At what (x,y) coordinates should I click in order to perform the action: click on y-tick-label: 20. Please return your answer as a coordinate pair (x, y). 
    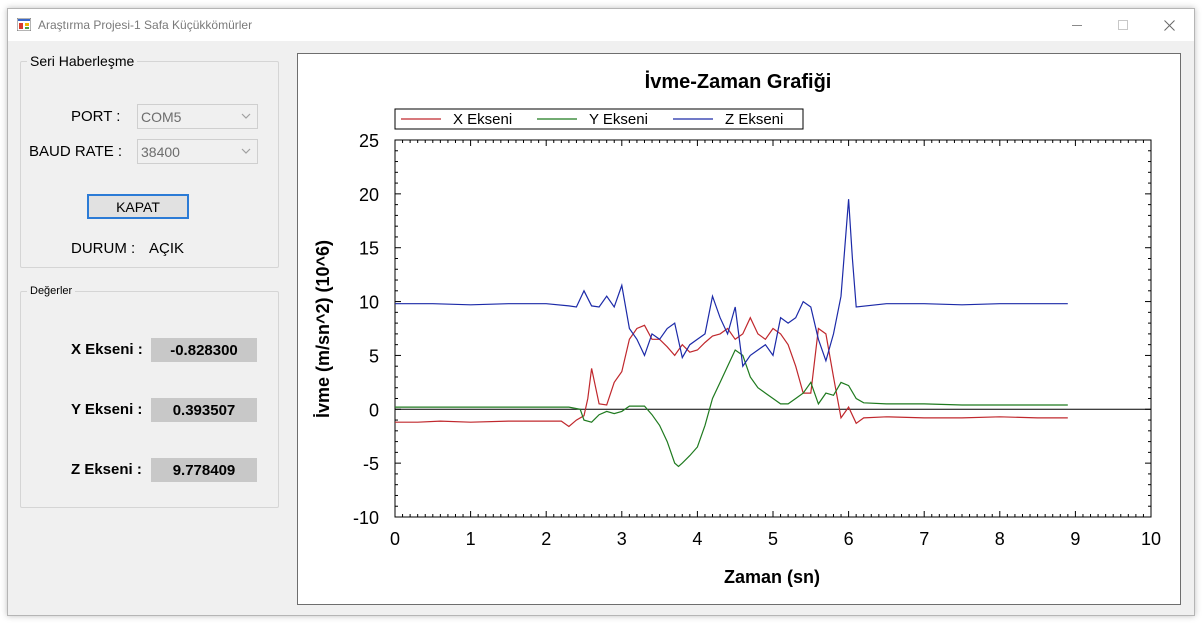
    Looking at the image, I should click on (369, 195).